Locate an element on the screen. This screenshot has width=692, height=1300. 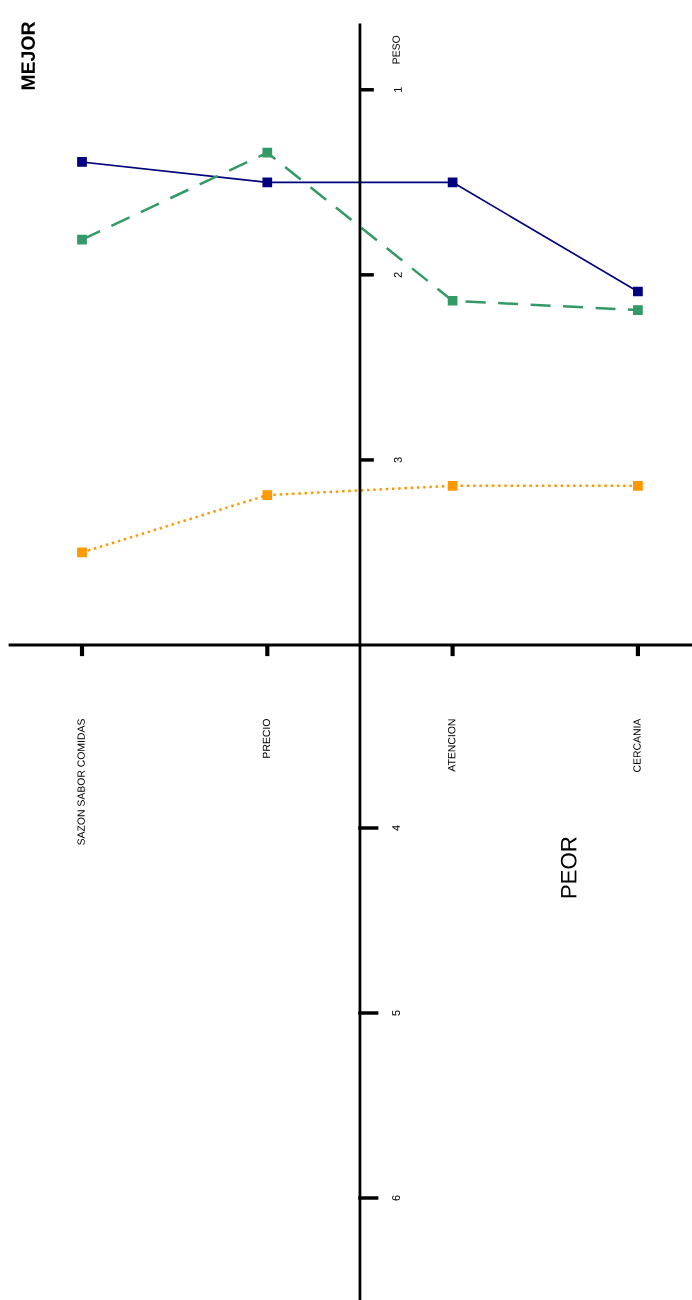
y-axis-title: PESO is located at coordinates (396, 49).